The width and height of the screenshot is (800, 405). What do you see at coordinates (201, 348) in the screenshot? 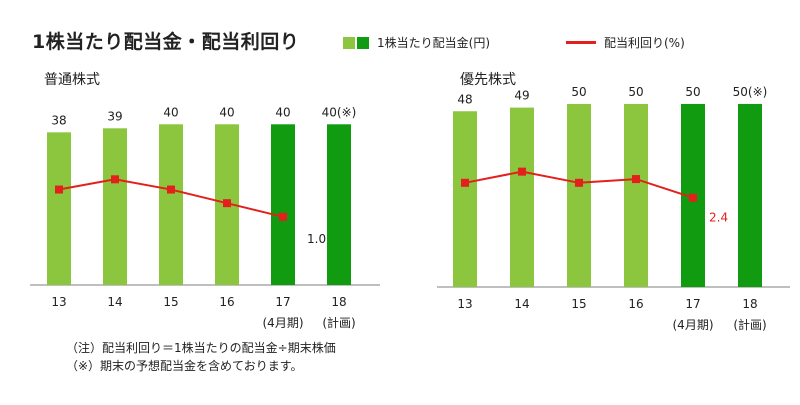
I see `note-yield-definition: （注）配当利回り＝1株当たりの配当金÷期末株価` at bounding box center [201, 348].